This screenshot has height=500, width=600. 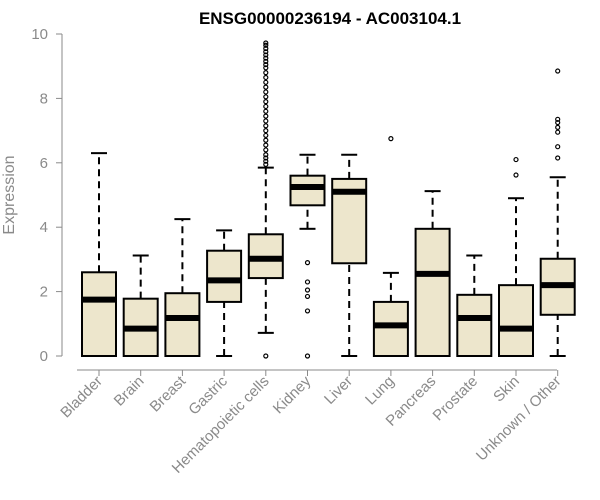 What do you see at coordinates (44, 227) in the screenshot?
I see `y-tick-label: 4` at bounding box center [44, 227].